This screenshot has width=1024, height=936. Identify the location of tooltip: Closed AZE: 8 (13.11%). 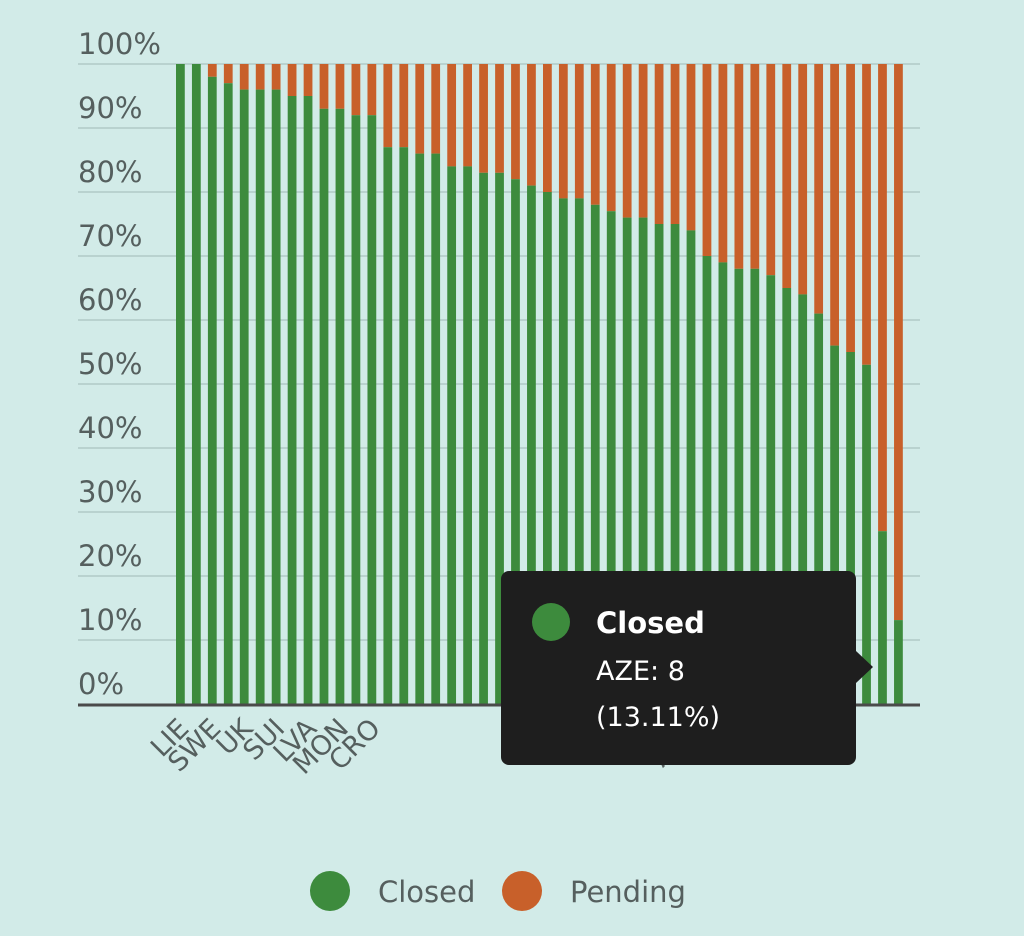
(687, 668).